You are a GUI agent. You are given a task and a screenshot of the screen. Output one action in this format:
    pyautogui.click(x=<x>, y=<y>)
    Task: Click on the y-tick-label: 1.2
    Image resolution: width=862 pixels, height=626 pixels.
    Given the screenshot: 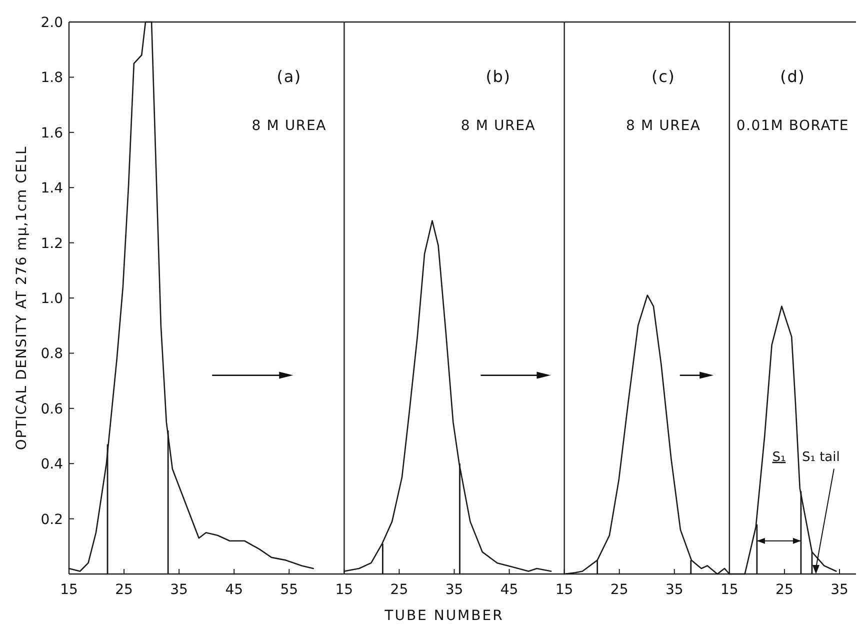 What is the action you would take?
    pyautogui.click(x=51, y=244)
    